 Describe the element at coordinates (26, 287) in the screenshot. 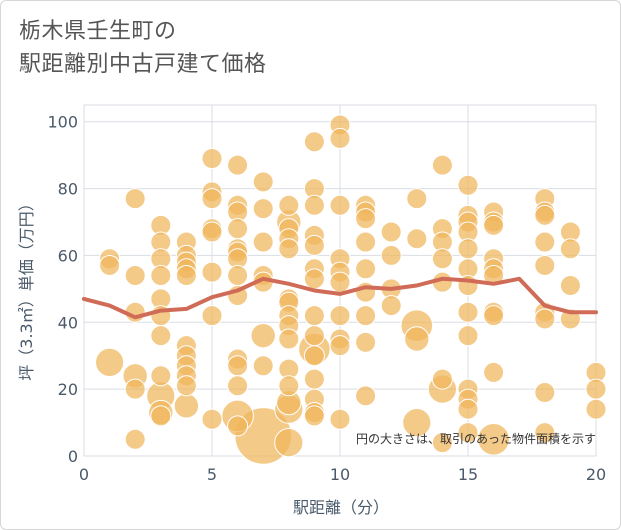

I see `y-axis-label: 坪（3.3㎡）単価（万円）` at that location.